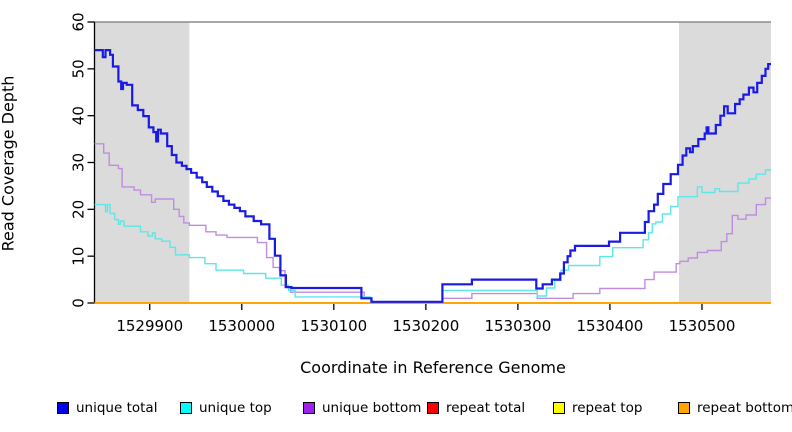  I want to click on legend-swatch-repeat-top, so click(559, 408).